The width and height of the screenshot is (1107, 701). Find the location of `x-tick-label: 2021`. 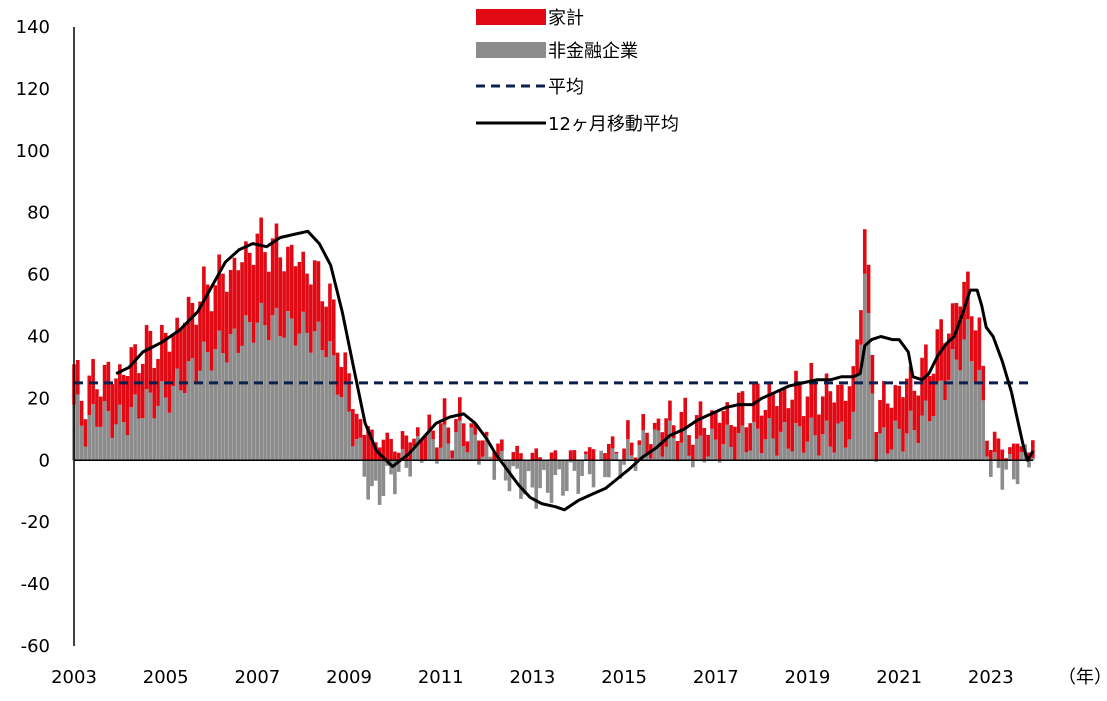

x-tick-label: 2021 is located at coordinates (899, 677).